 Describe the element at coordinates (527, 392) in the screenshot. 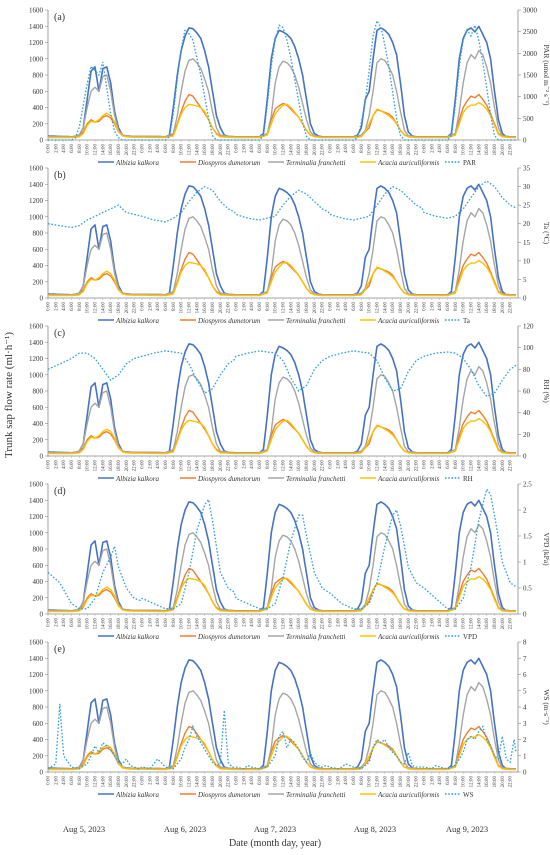

I see `right-tick-label: 60` at that location.